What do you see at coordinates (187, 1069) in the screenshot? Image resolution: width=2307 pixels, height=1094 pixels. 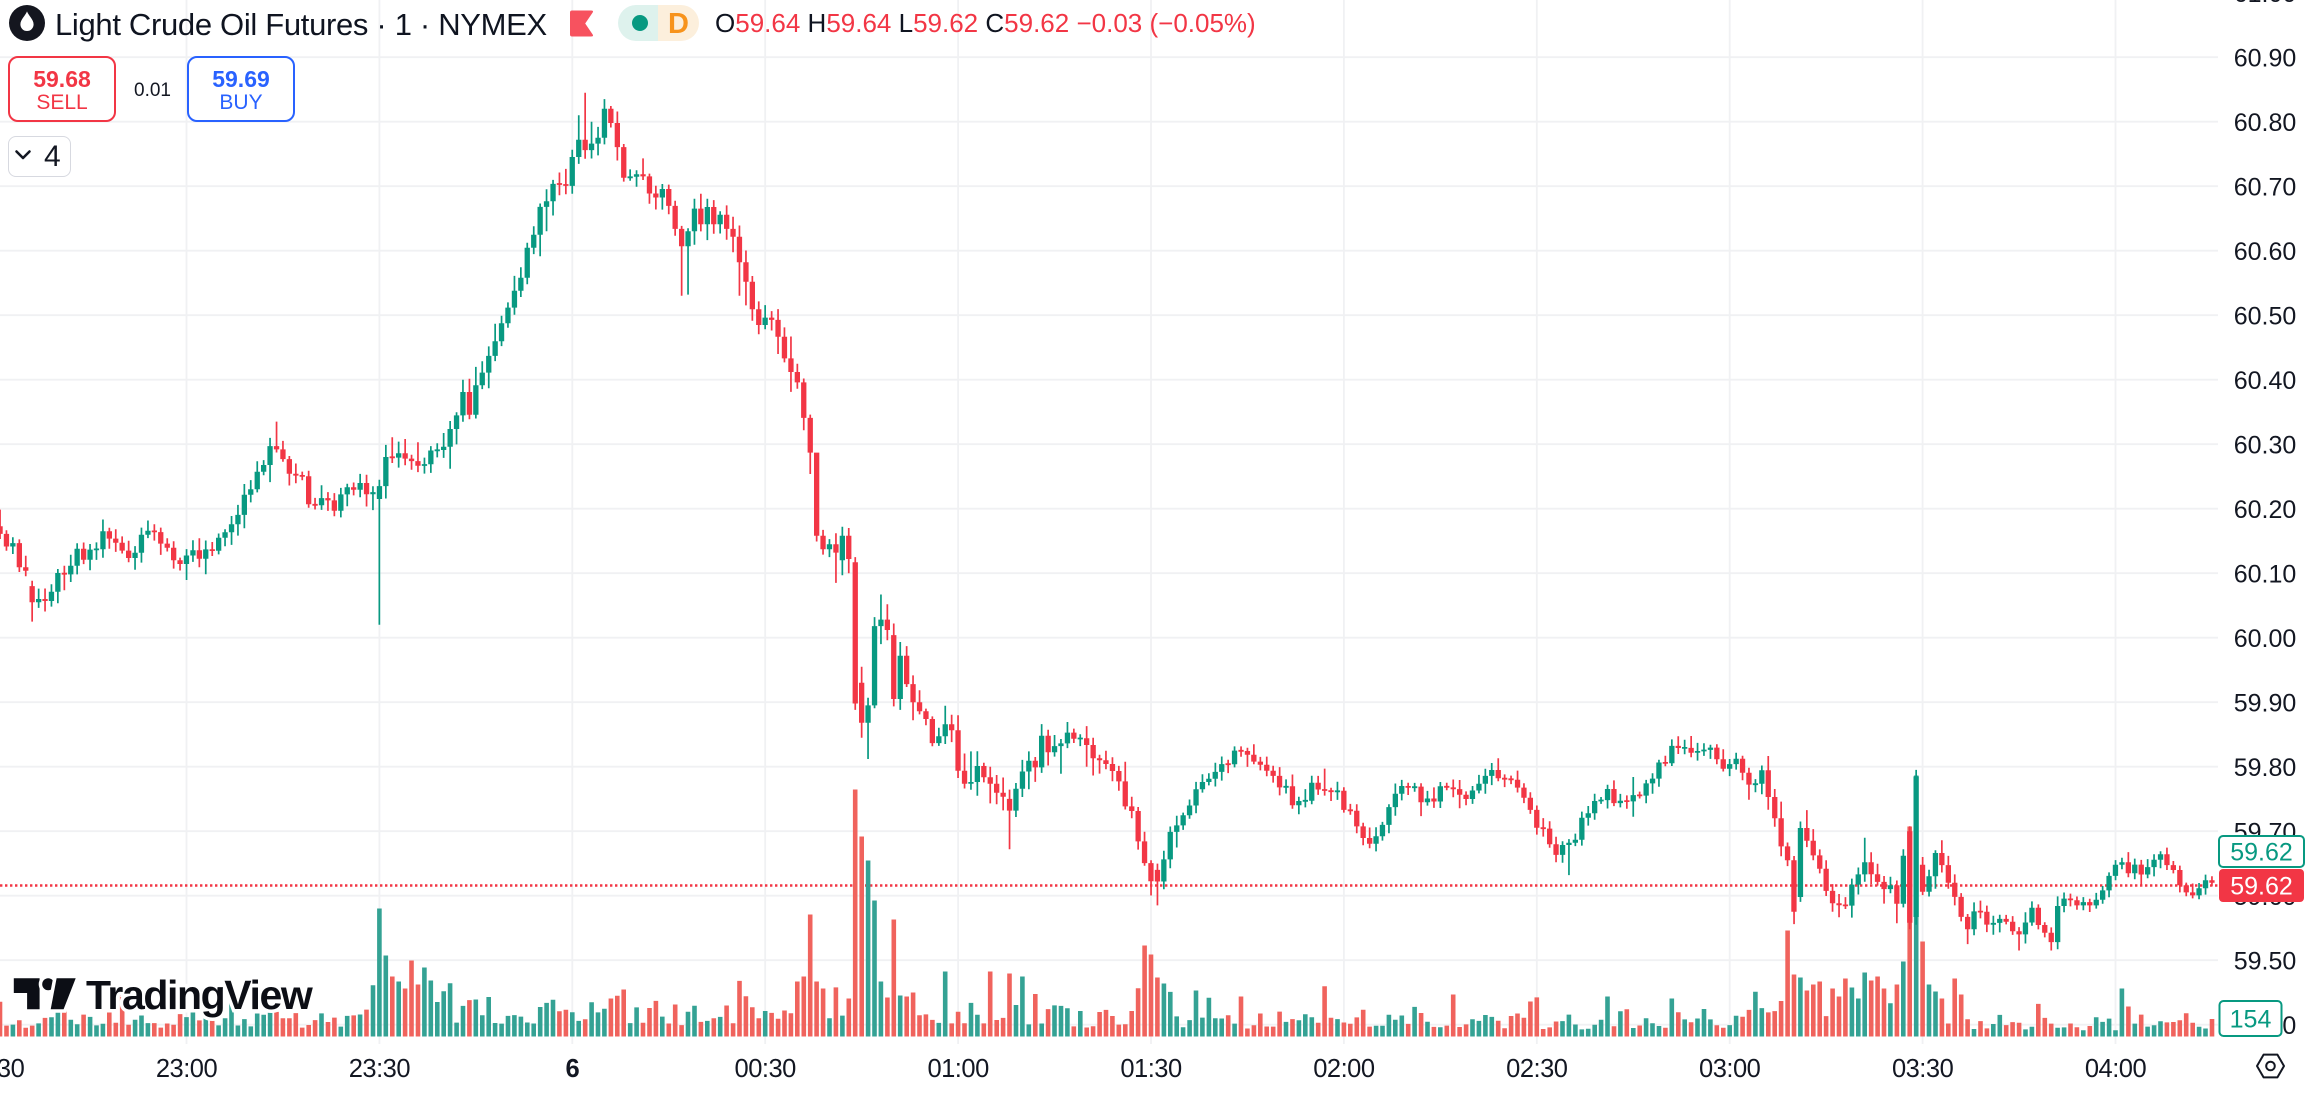 I see `svg-text: 23:00` at bounding box center [187, 1069].